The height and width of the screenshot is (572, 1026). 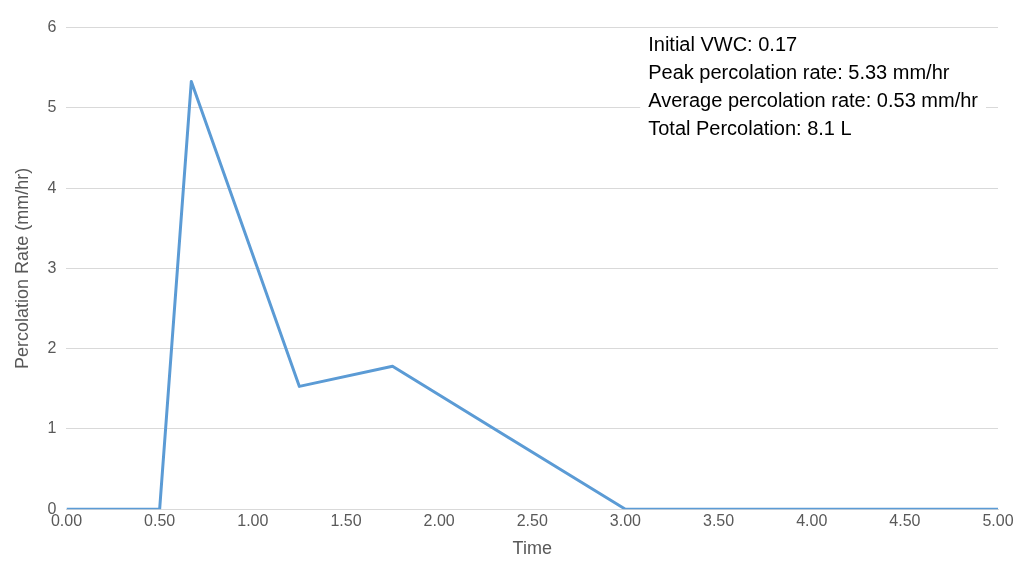 I want to click on annotation: Total Percolation: 8.1 L, so click(x=750, y=128).